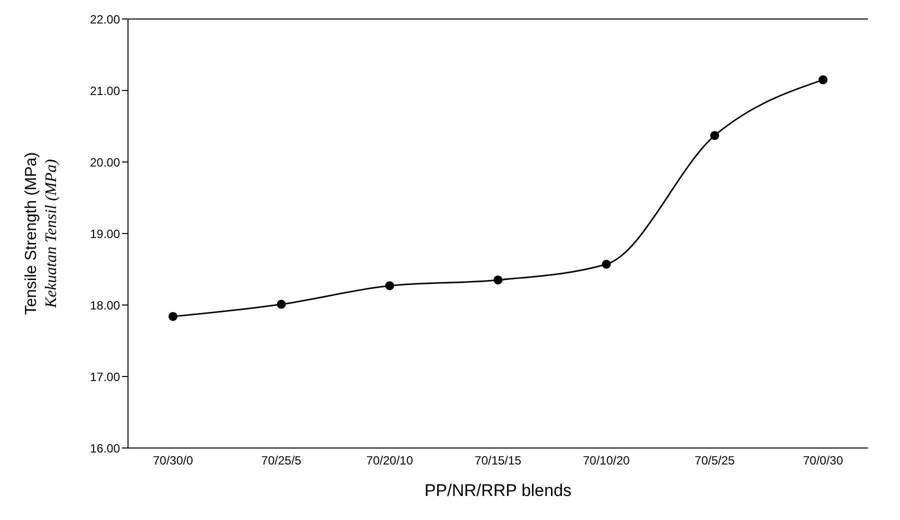 The image size is (900, 520). I want to click on x-axis-title: PP/NR/RRP blends, so click(498, 490).